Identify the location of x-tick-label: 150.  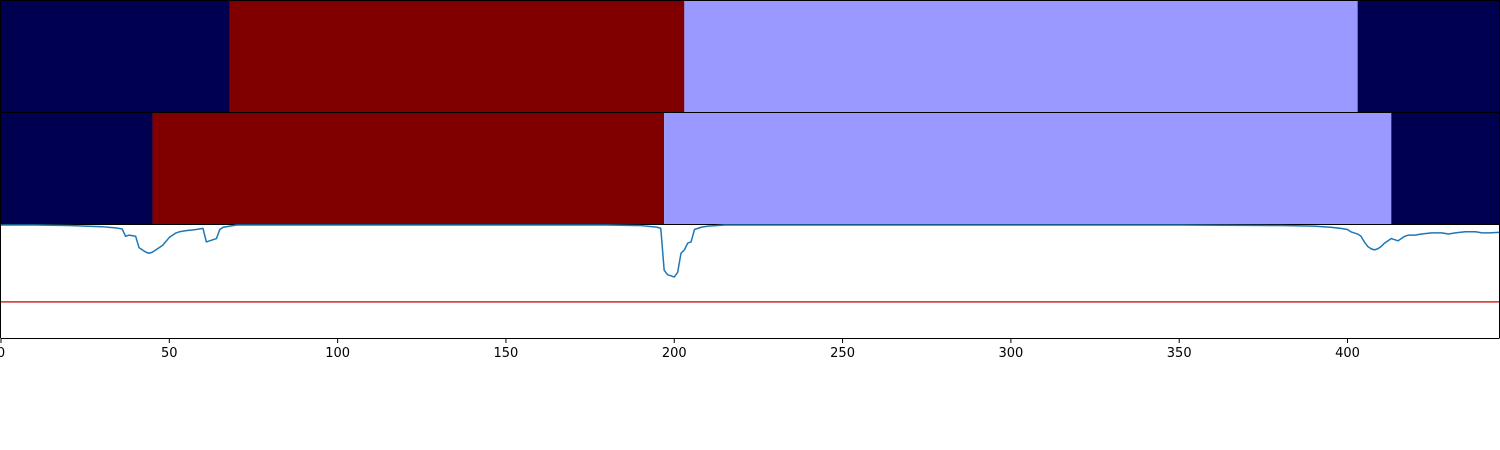
(506, 353).